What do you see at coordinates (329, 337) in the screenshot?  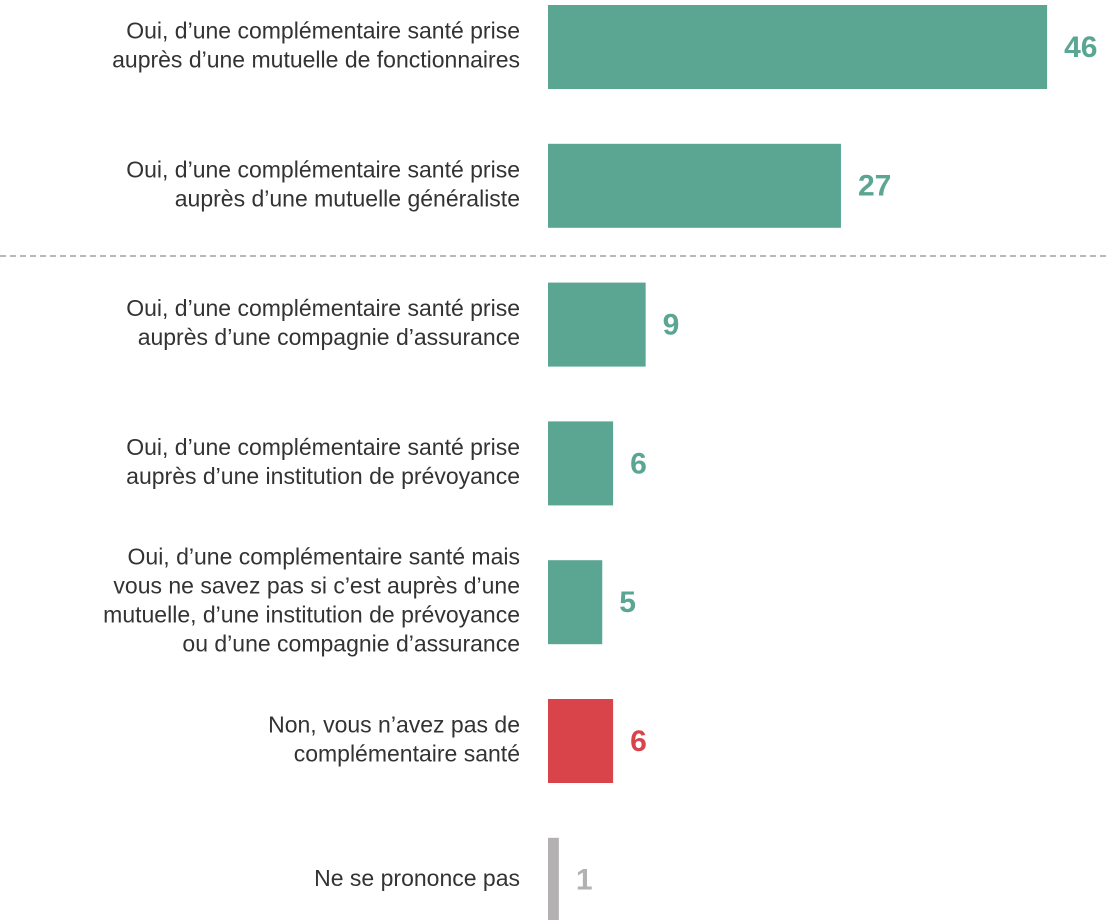 I see `category-label-line: auprès d’une compagnie d’assurance` at bounding box center [329, 337].